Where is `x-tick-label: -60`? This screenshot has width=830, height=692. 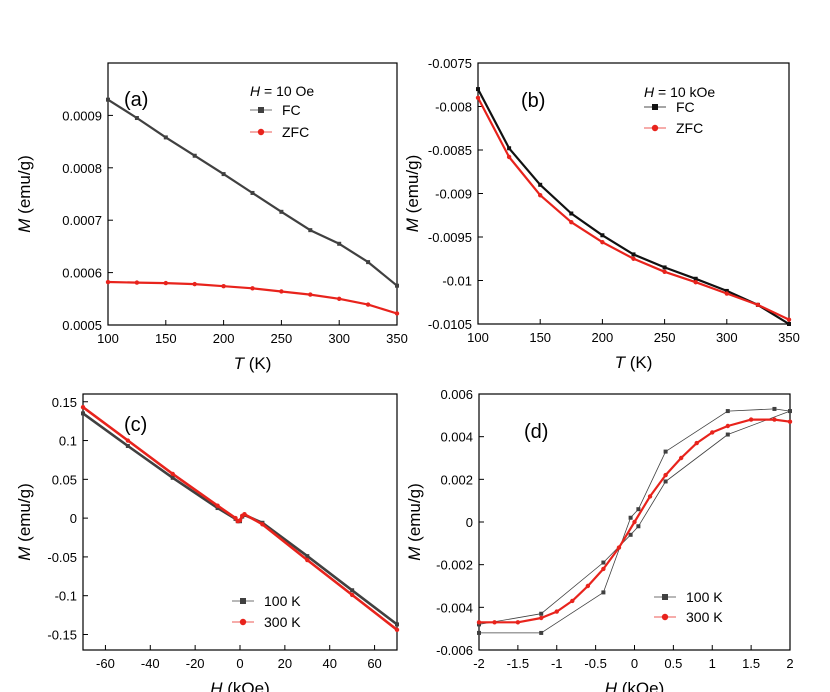 x-tick-label: -60 is located at coordinates (105, 663).